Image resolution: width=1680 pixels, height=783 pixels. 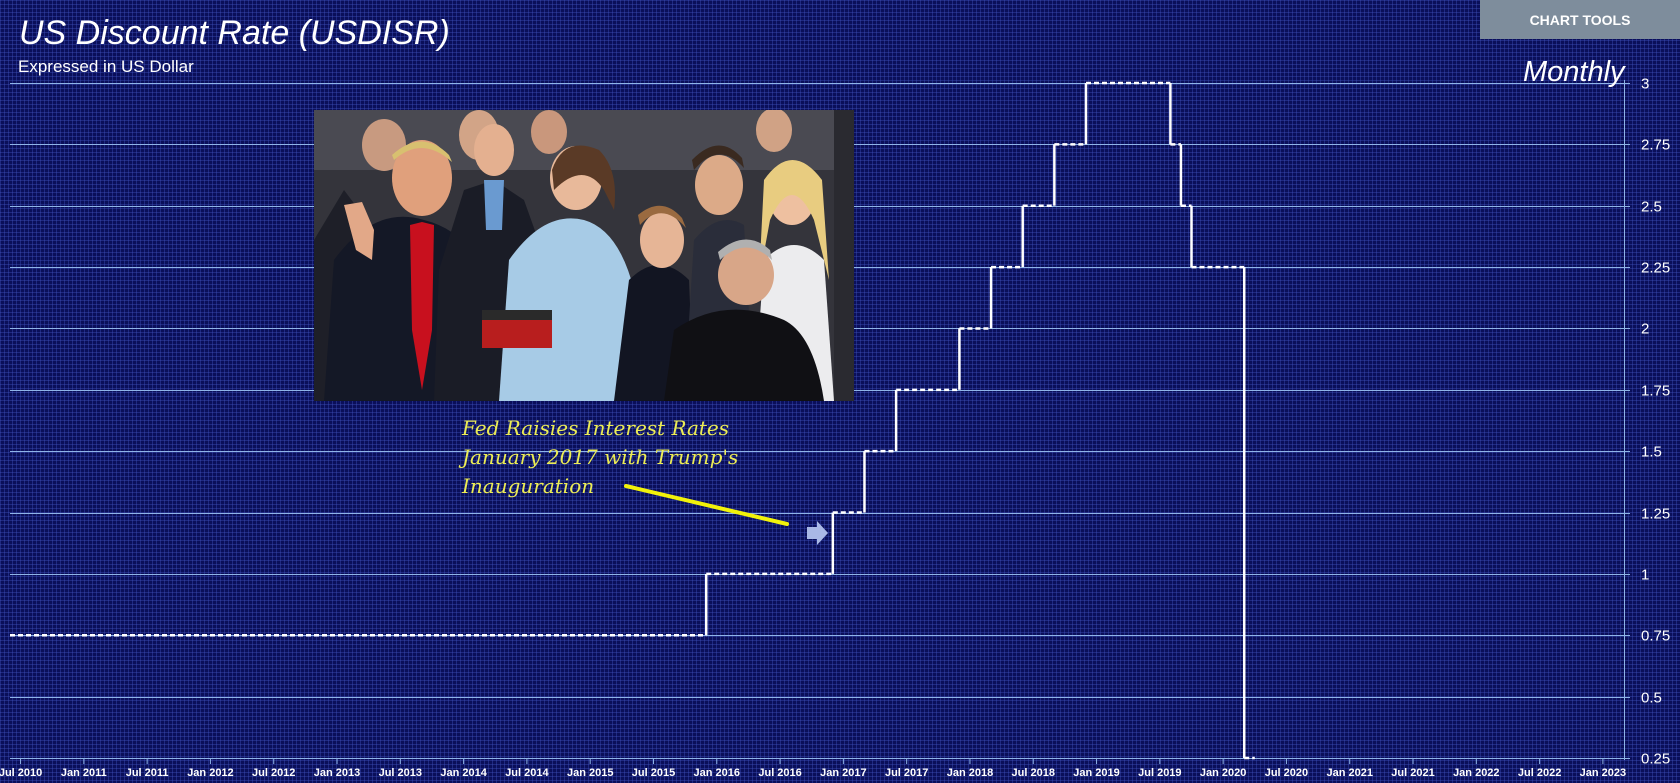 What do you see at coordinates (717, 773) in the screenshot?
I see `x-tick-label: Jan 2016` at bounding box center [717, 773].